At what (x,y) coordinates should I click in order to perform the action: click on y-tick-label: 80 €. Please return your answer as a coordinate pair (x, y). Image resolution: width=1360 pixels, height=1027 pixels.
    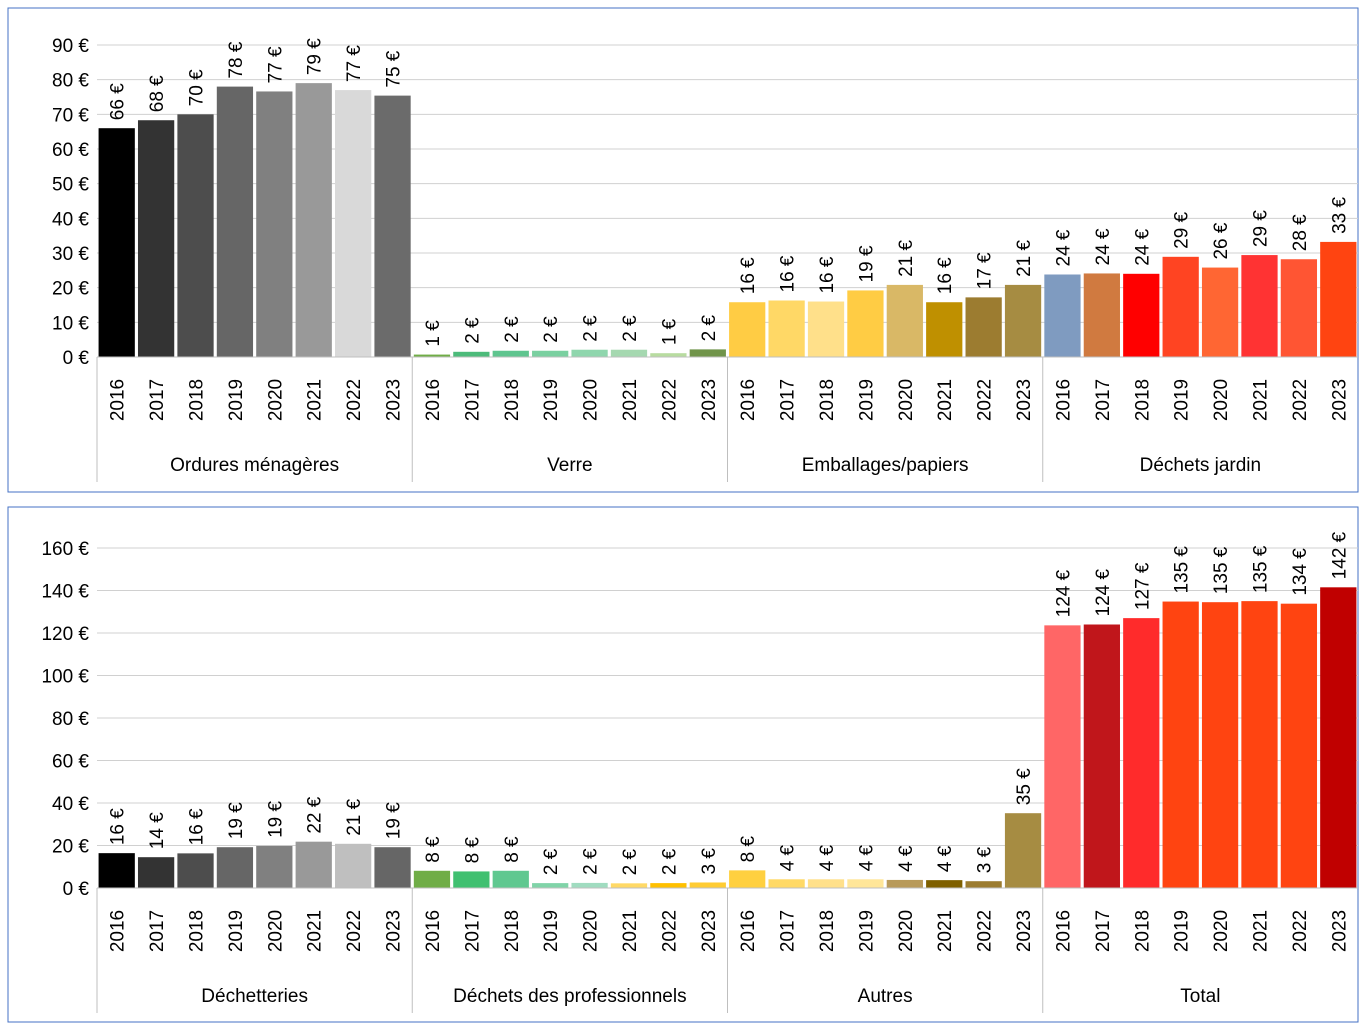
    Looking at the image, I should click on (70, 719).